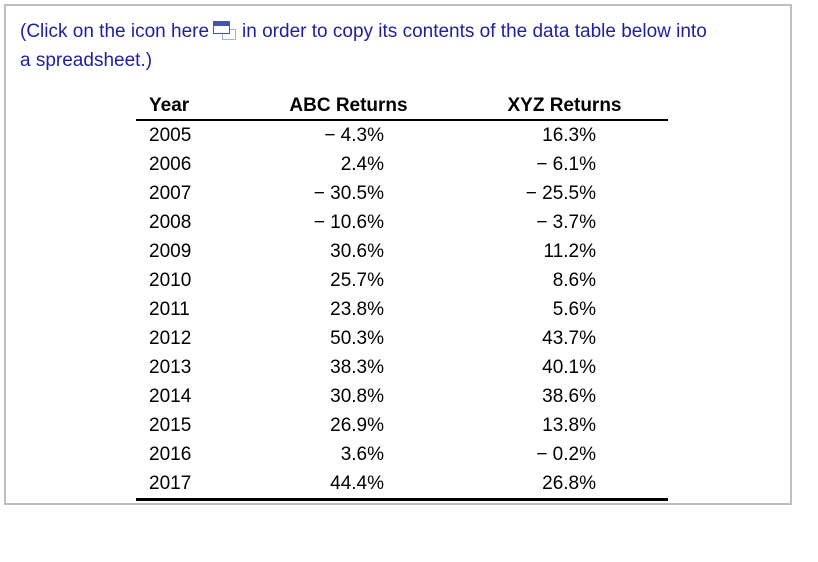 The height and width of the screenshot is (562, 818). I want to click on abc-return-cell: 23.8%, so click(357, 309).